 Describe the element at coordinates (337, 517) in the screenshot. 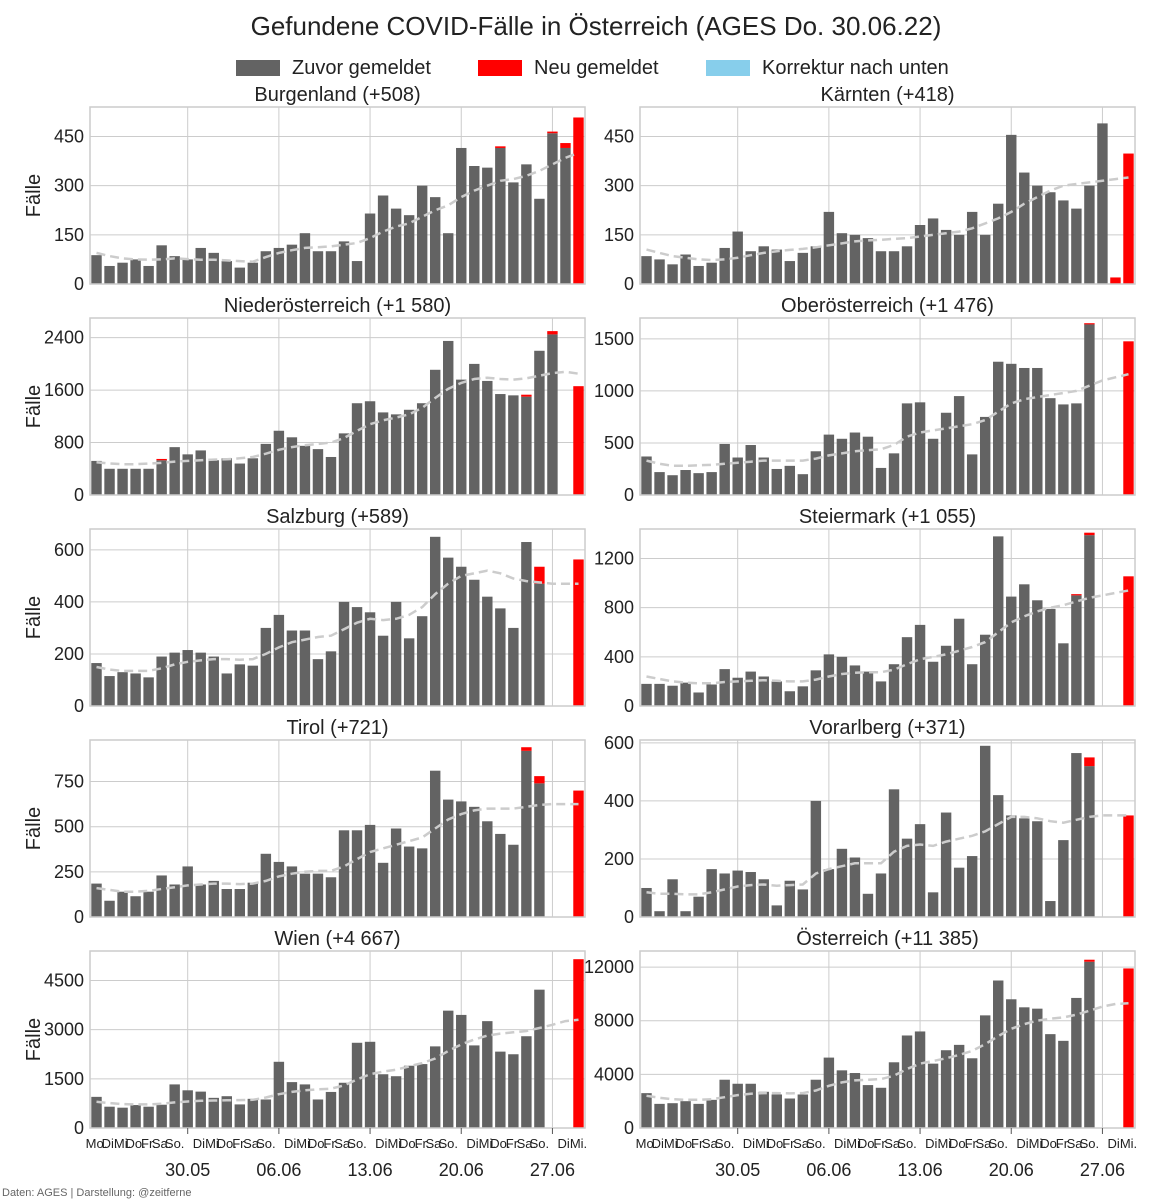

I see `panel-title: Salzburg (+589)` at that location.